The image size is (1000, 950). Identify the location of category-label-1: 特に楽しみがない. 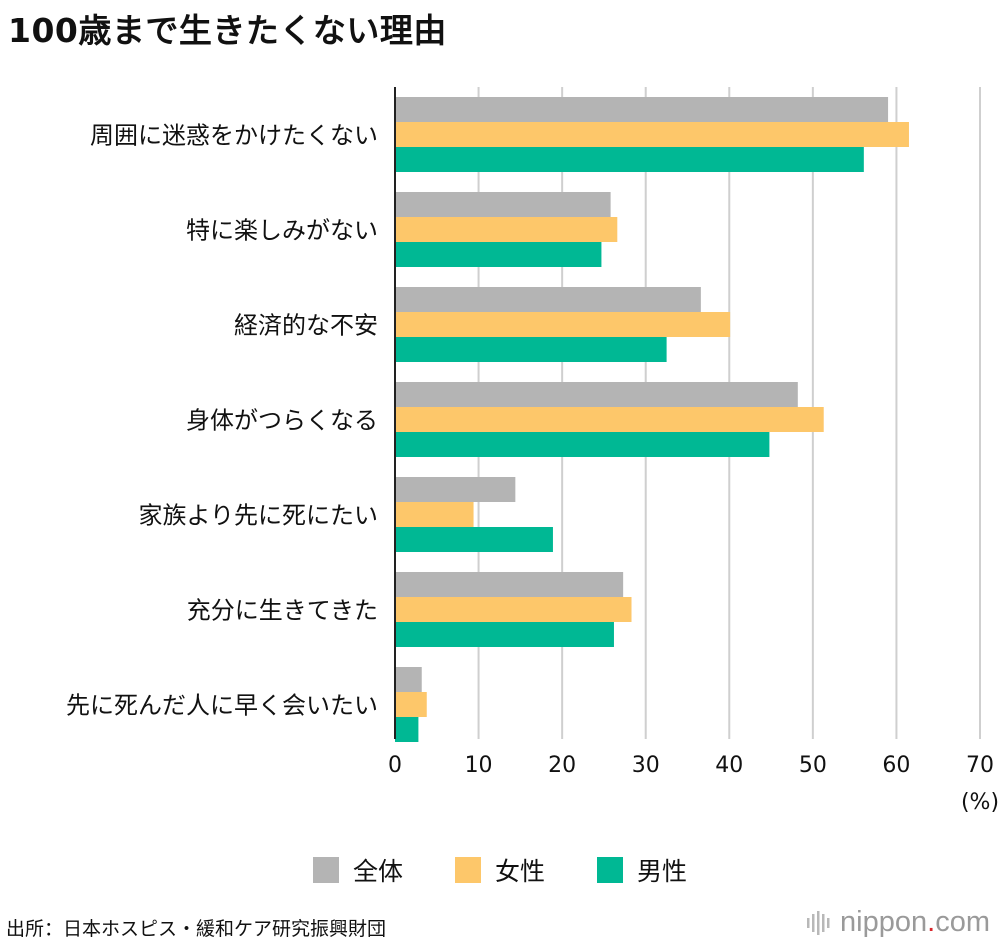
(282, 231).